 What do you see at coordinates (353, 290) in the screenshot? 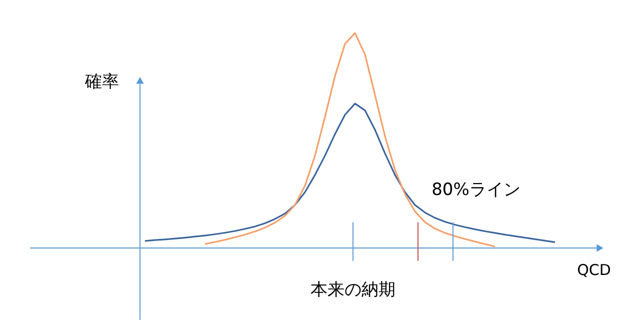
I see `text: 本来の納期` at bounding box center [353, 290].